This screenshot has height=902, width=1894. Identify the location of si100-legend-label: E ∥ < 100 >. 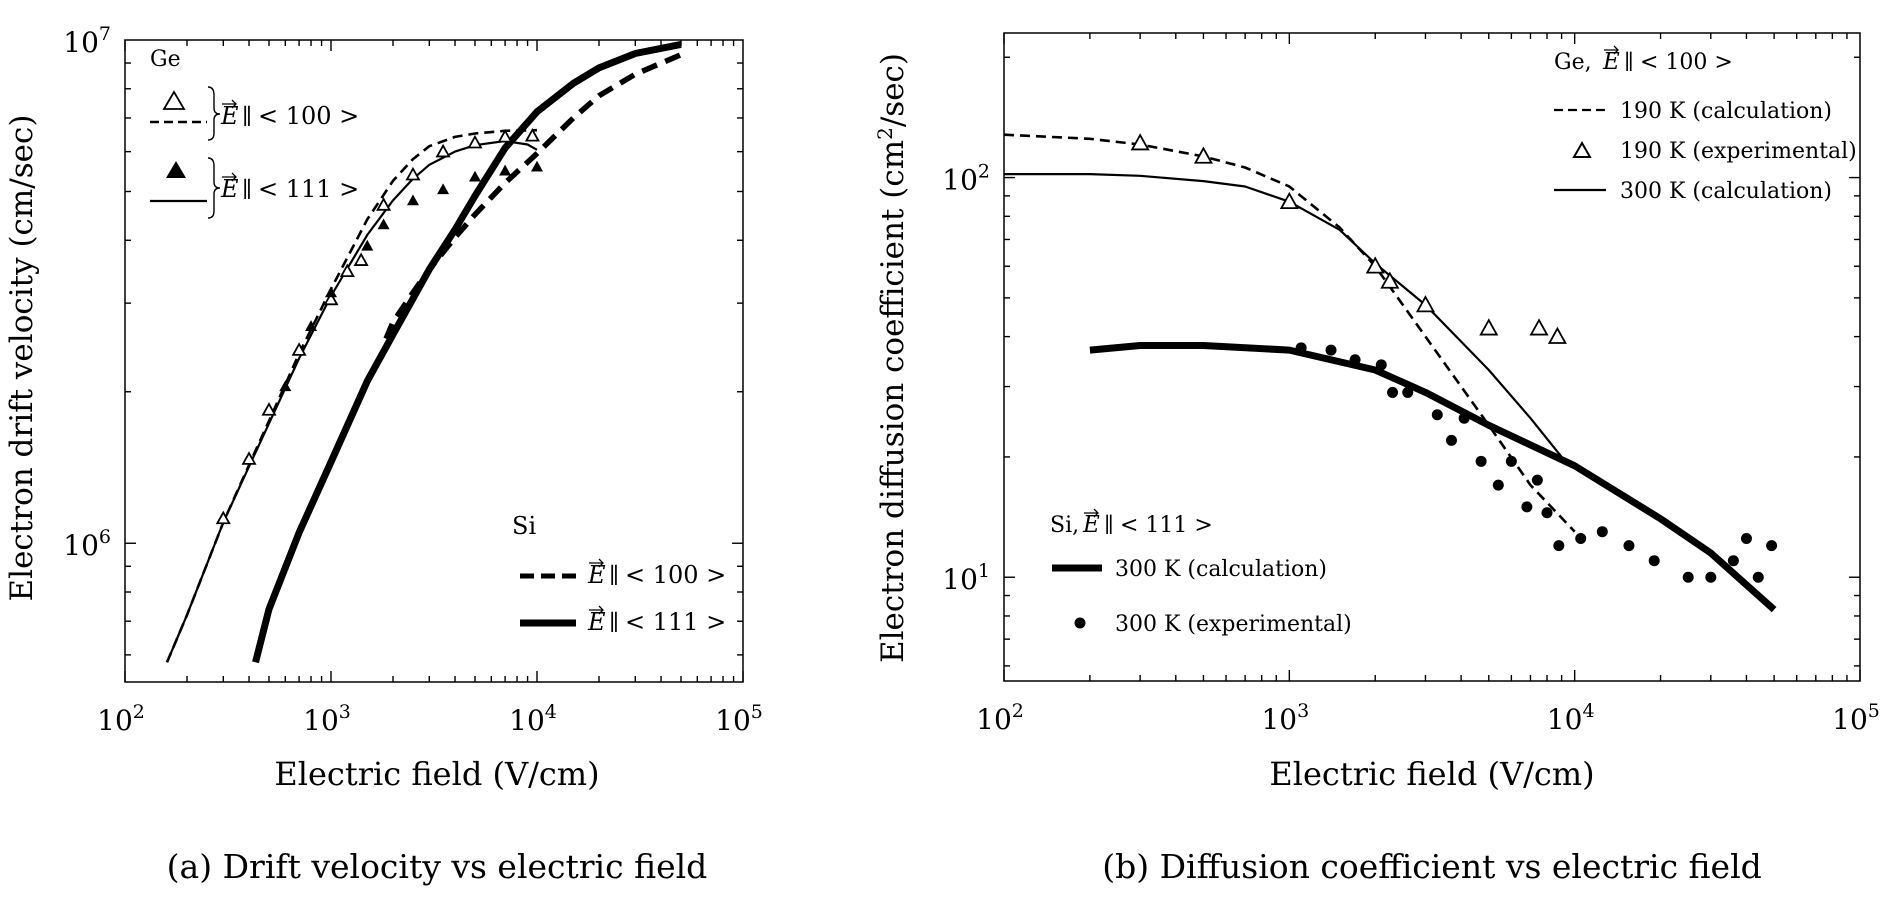
(656, 573).